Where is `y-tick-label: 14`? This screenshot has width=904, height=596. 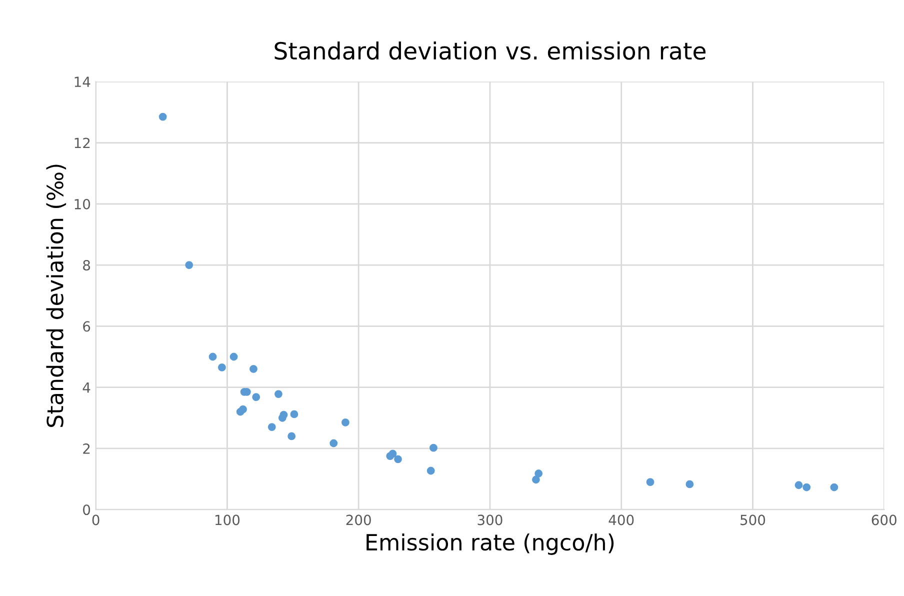 y-tick-label: 14 is located at coordinates (82, 81).